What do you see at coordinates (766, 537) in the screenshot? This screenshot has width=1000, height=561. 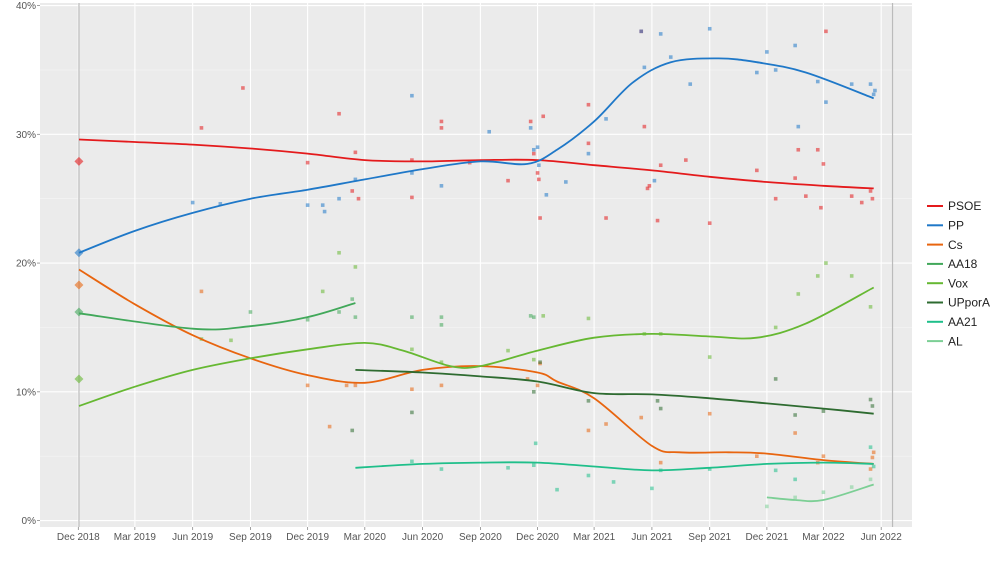 I see `x-tick-label: Dec 2021` at bounding box center [766, 537].